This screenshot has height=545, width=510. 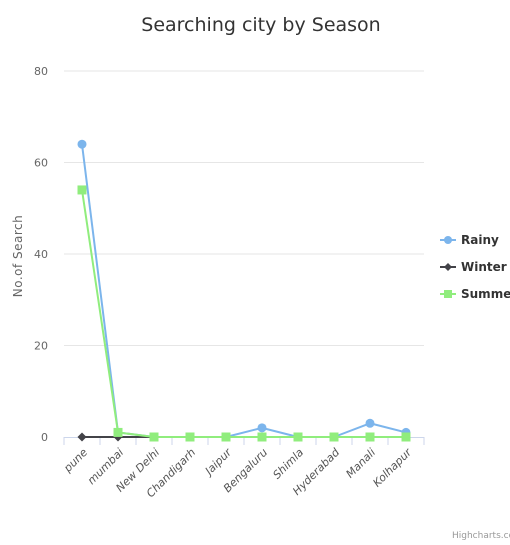 I want to click on y-tick-label: 20, so click(x=41, y=346).